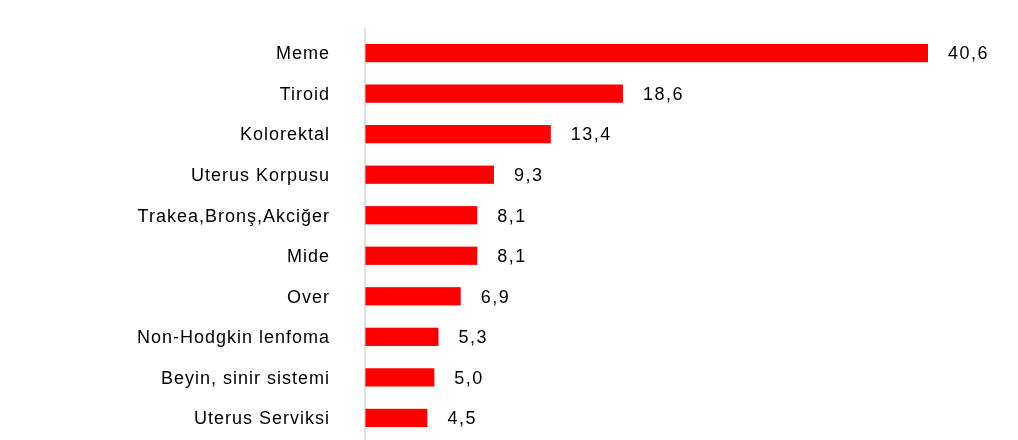 The width and height of the screenshot is (1018, 440). What do you see at coordinates (304, 93) in the screenshot?
I see `y-tick-label: Tiroid` at bounding box center [304, 93].